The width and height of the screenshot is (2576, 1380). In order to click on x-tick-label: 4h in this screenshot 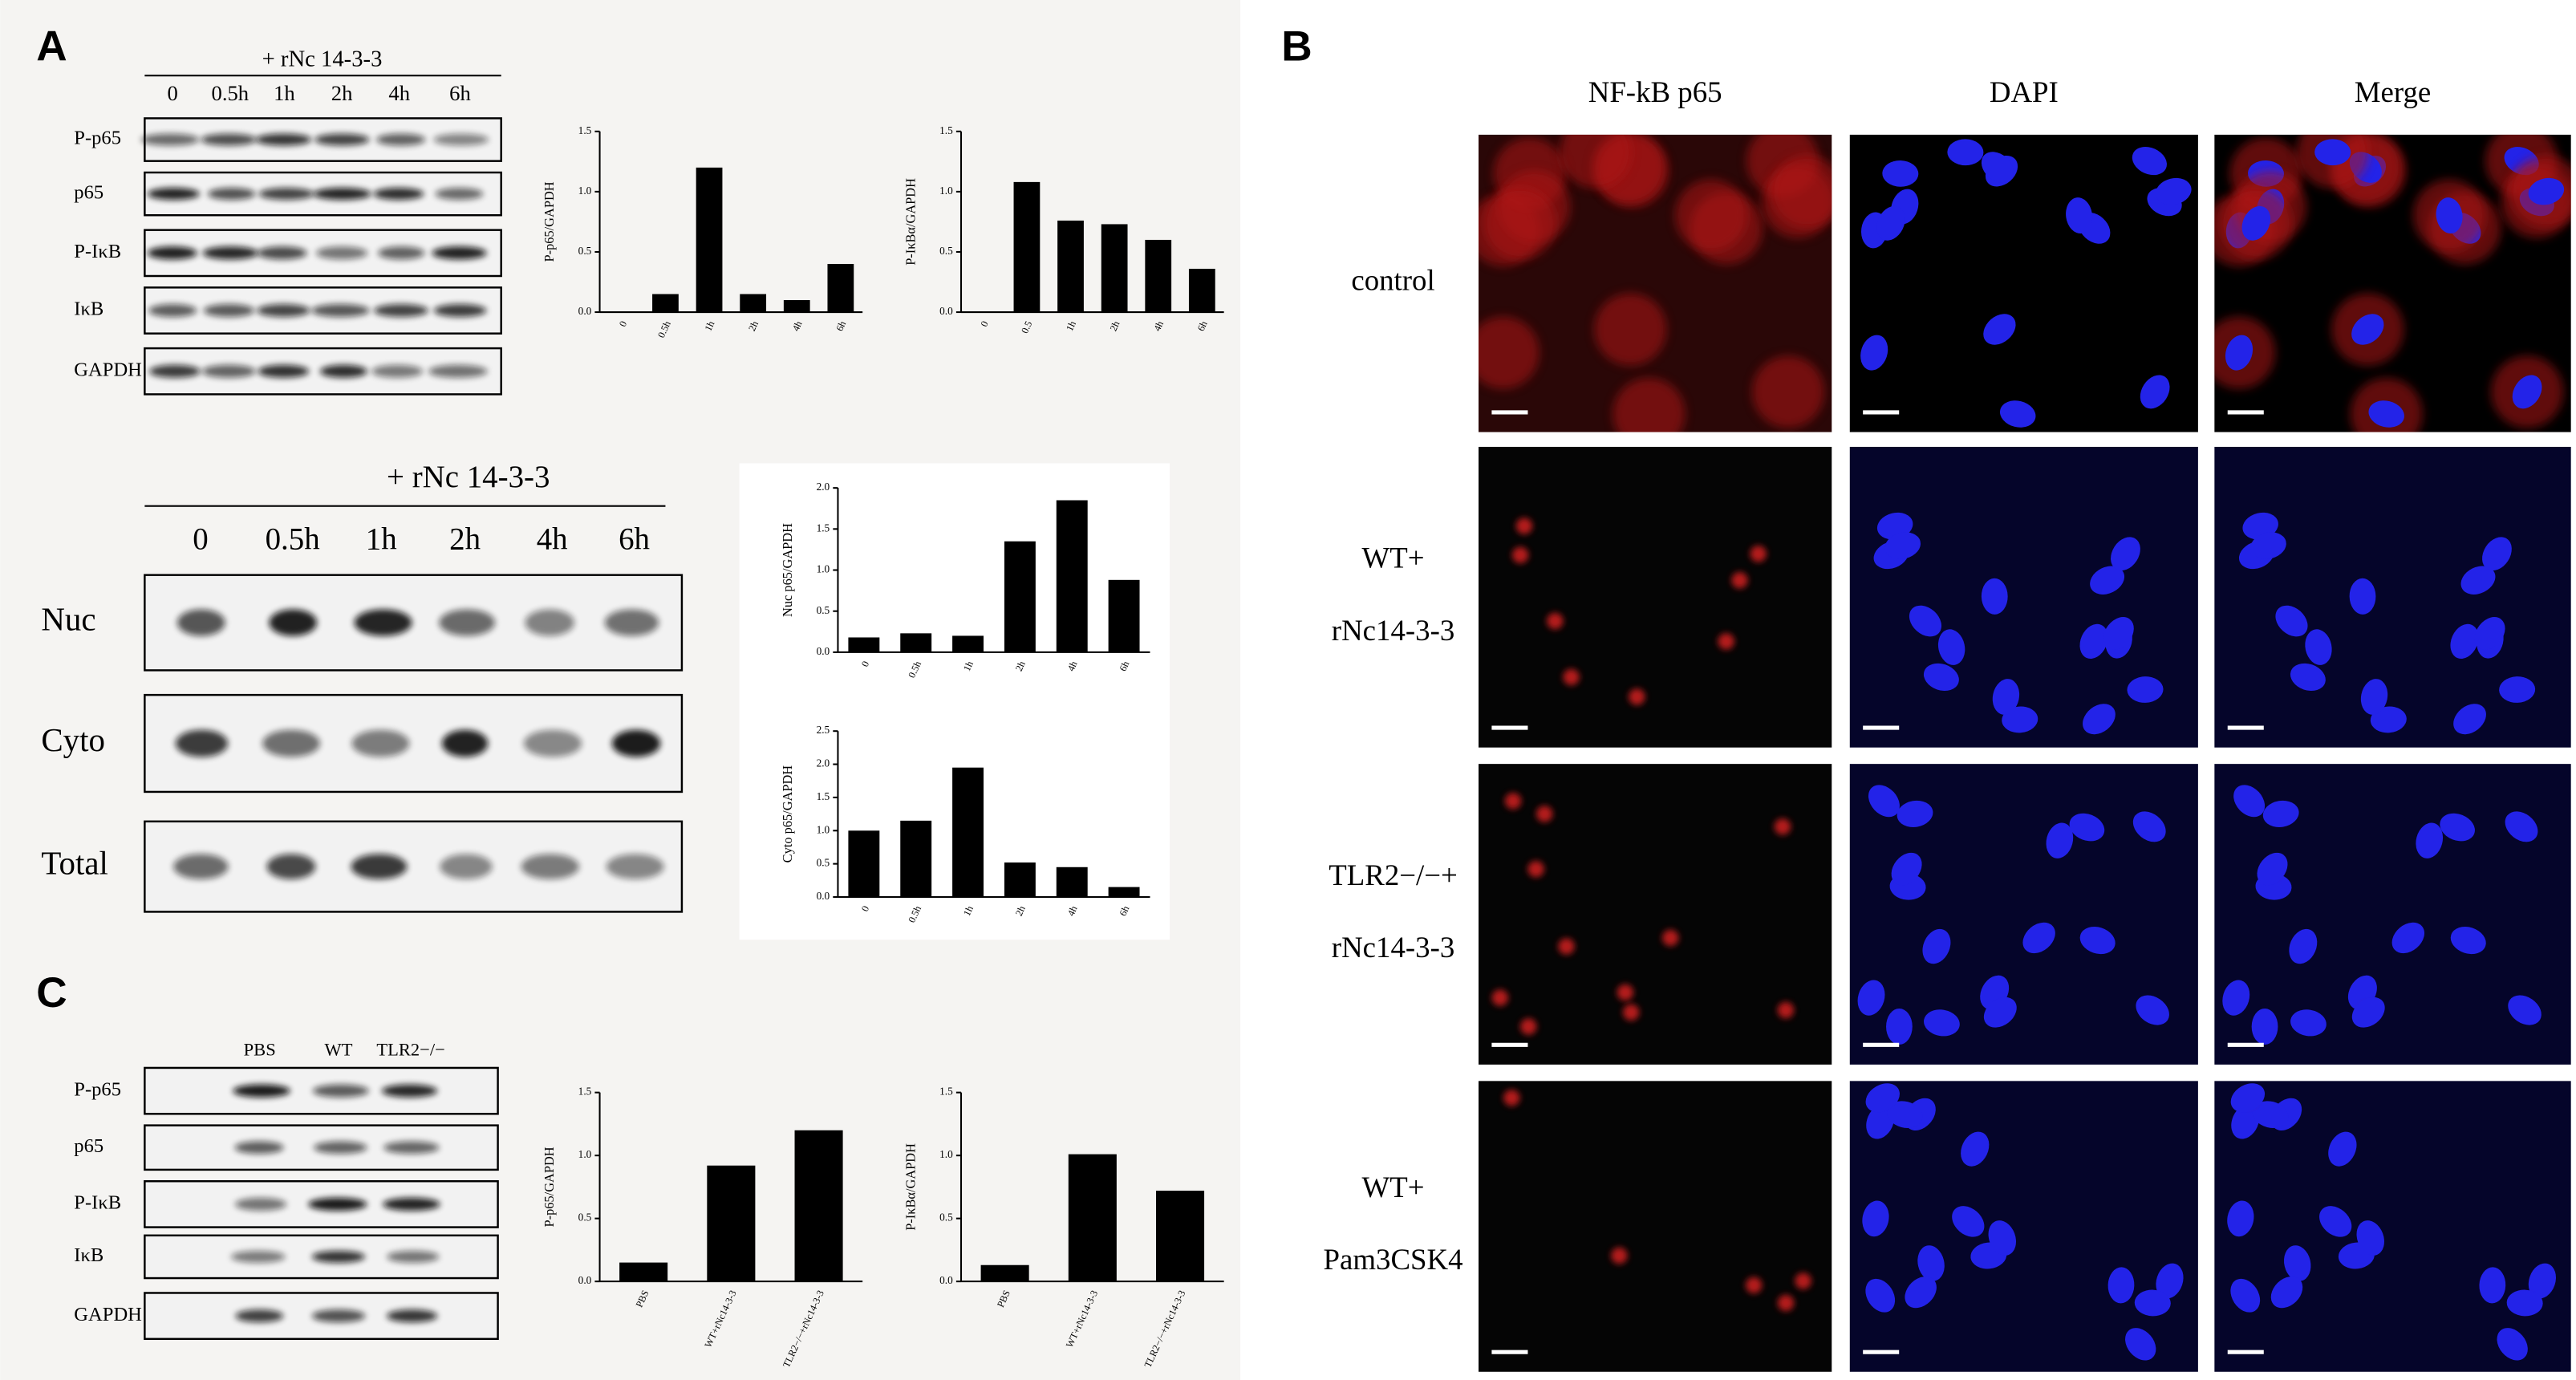, I will do `click(1158, 326)`.